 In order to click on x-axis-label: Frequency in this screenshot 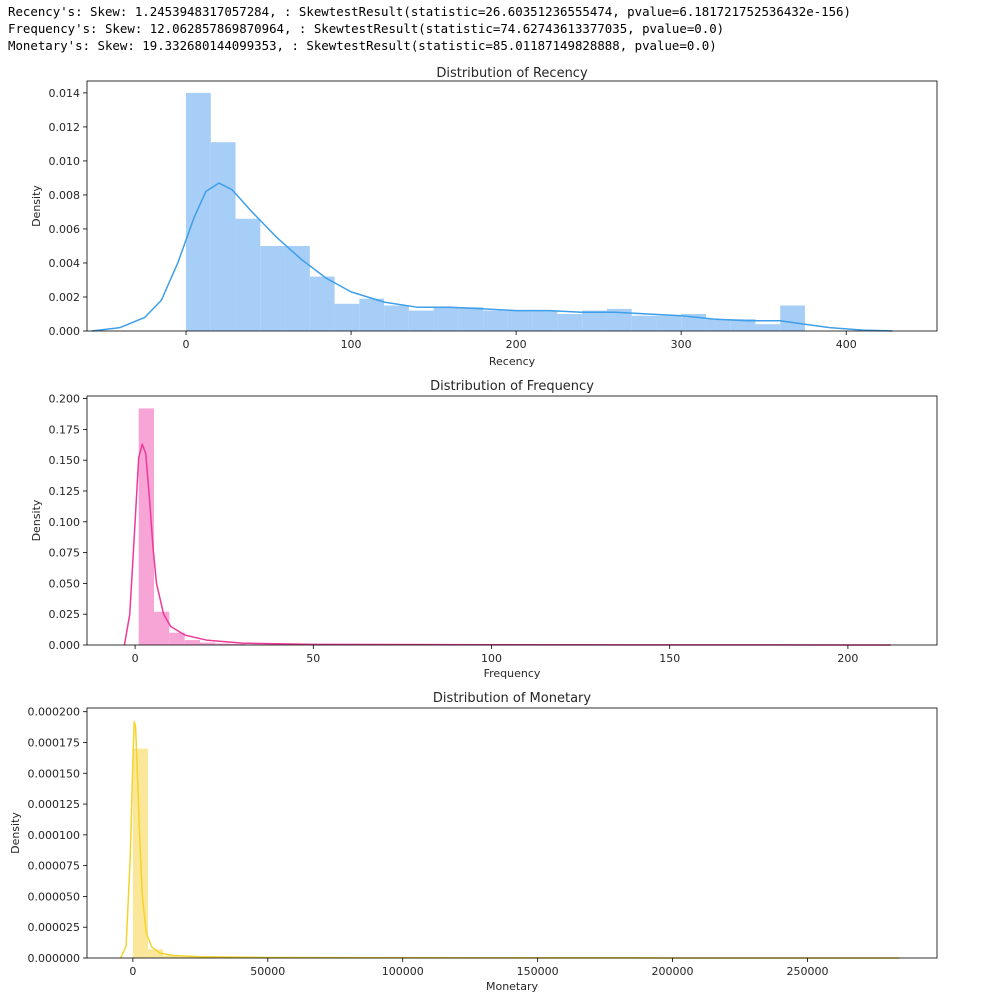, I will do `click(512, 673)`.